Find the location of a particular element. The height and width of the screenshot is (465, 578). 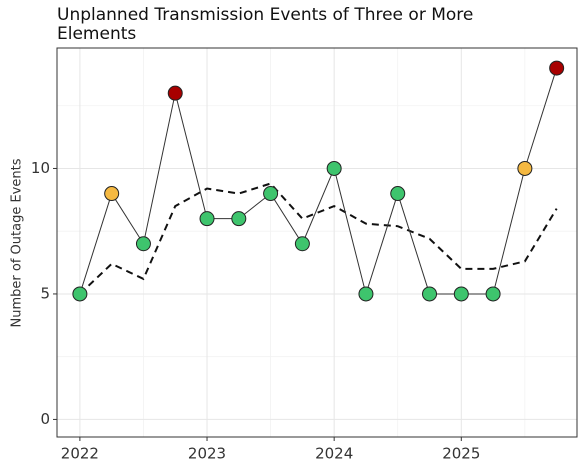

x-tick-label: 2024 is located at coordinates (334, 454).